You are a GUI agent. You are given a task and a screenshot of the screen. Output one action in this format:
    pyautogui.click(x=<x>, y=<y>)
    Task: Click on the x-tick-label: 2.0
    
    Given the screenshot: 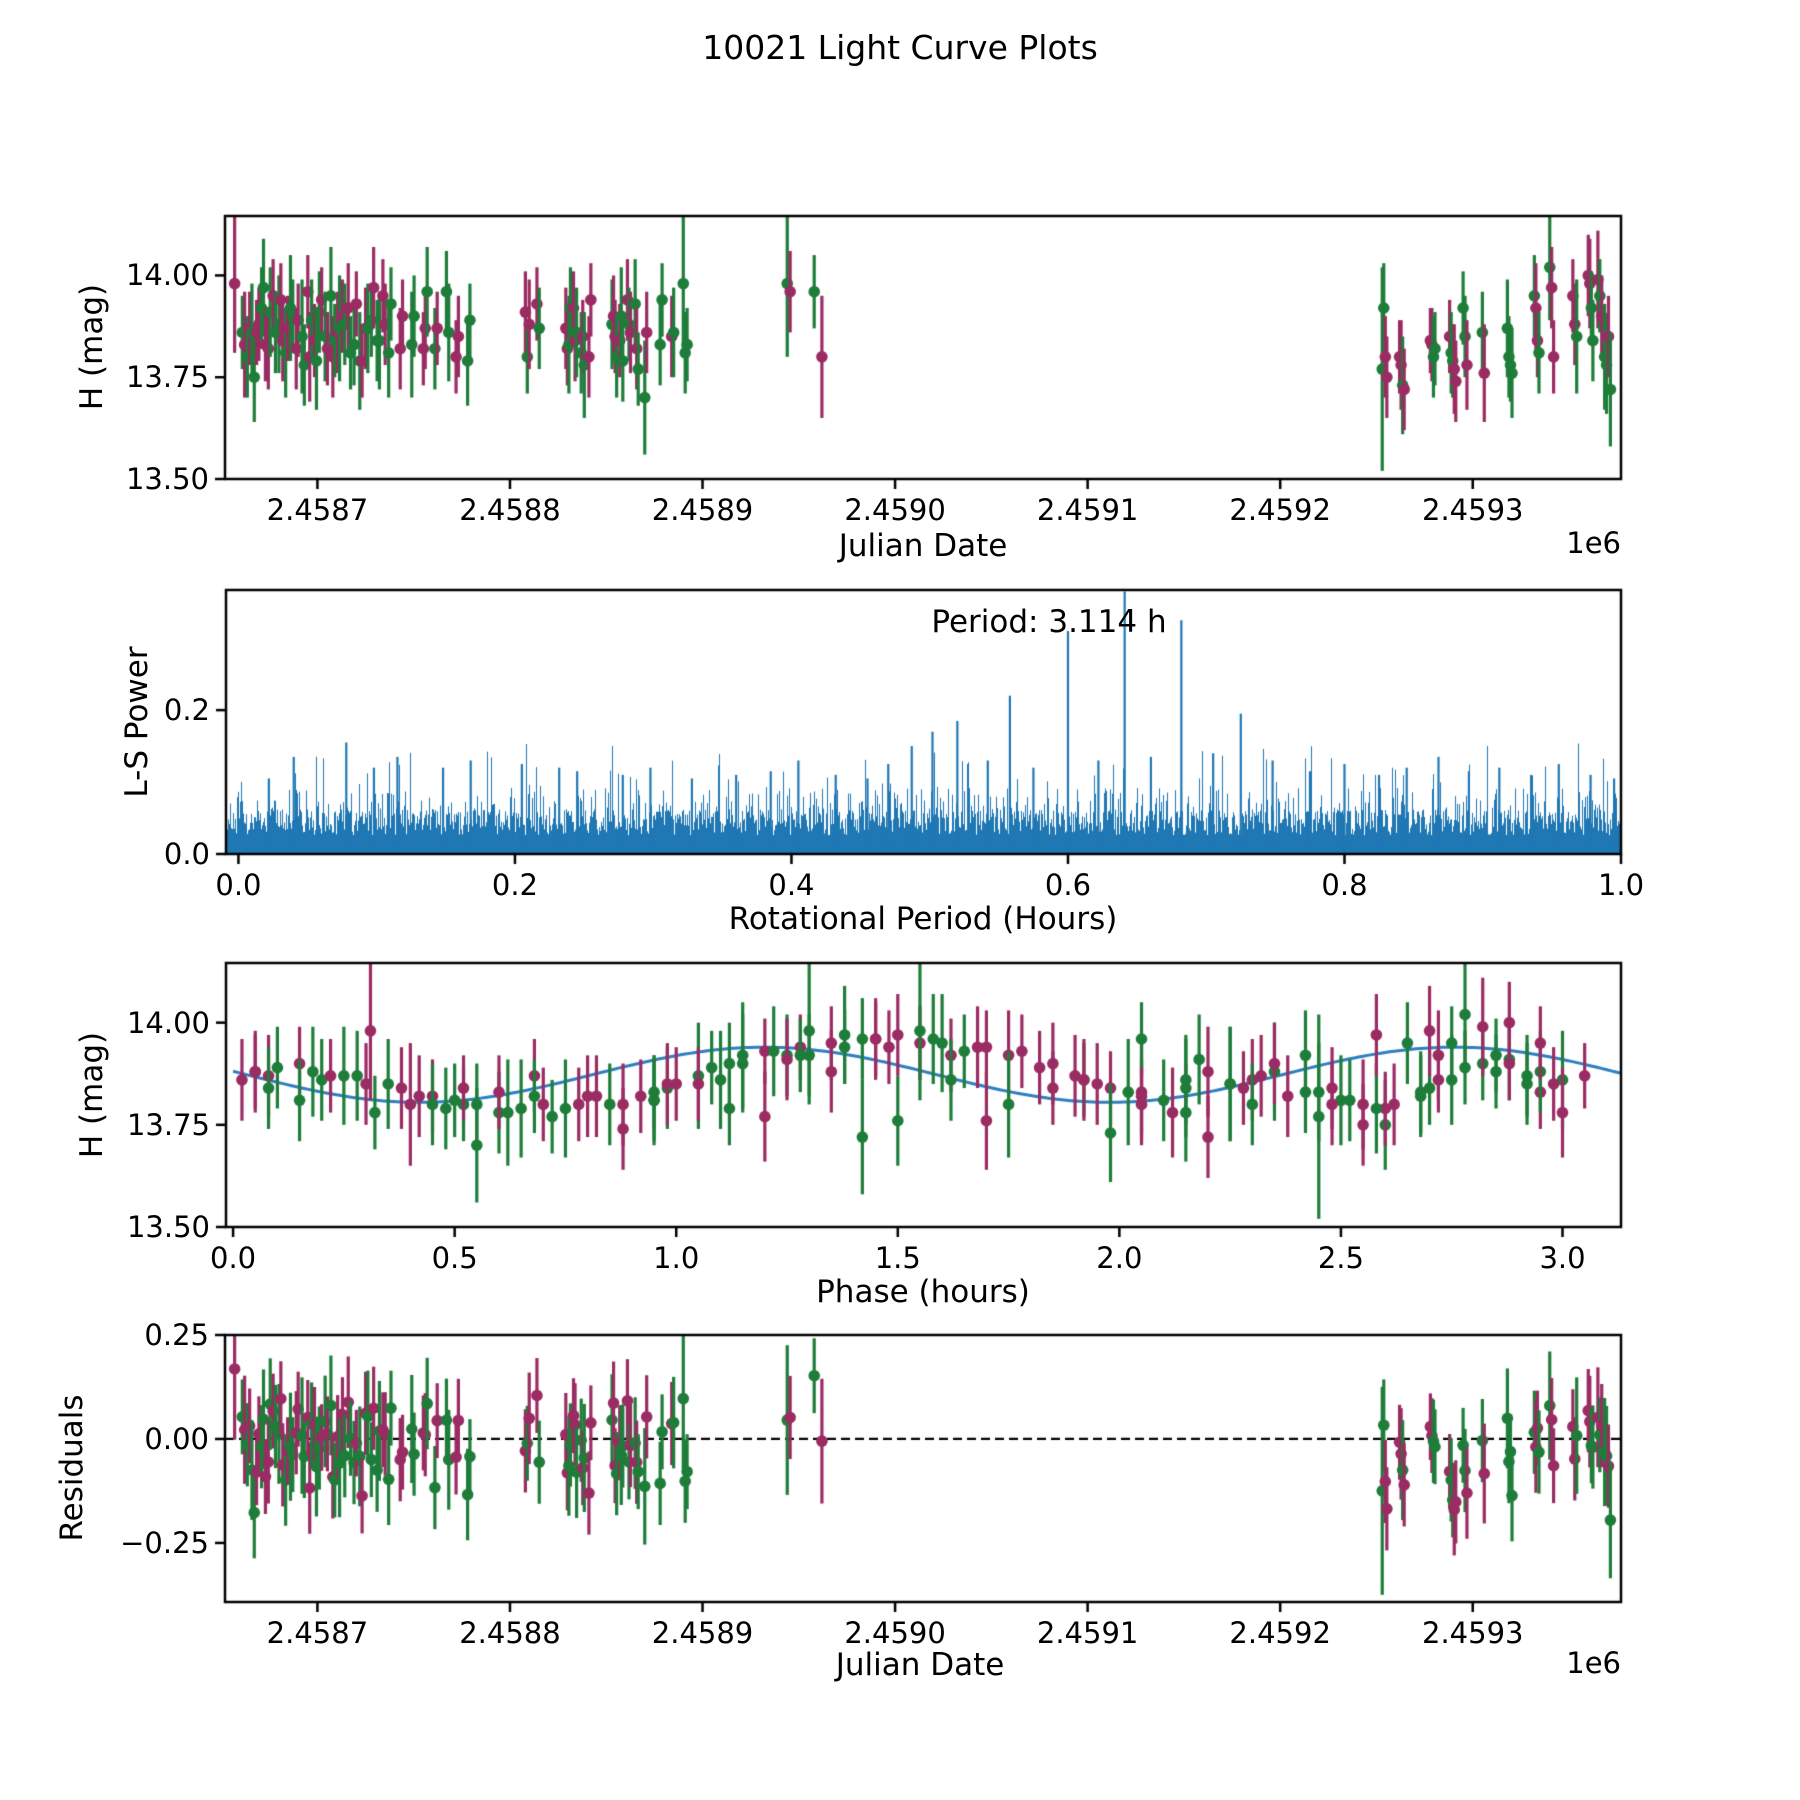 What is the action you would take?
    pyautogui.click(x=1119, y=1258)
    